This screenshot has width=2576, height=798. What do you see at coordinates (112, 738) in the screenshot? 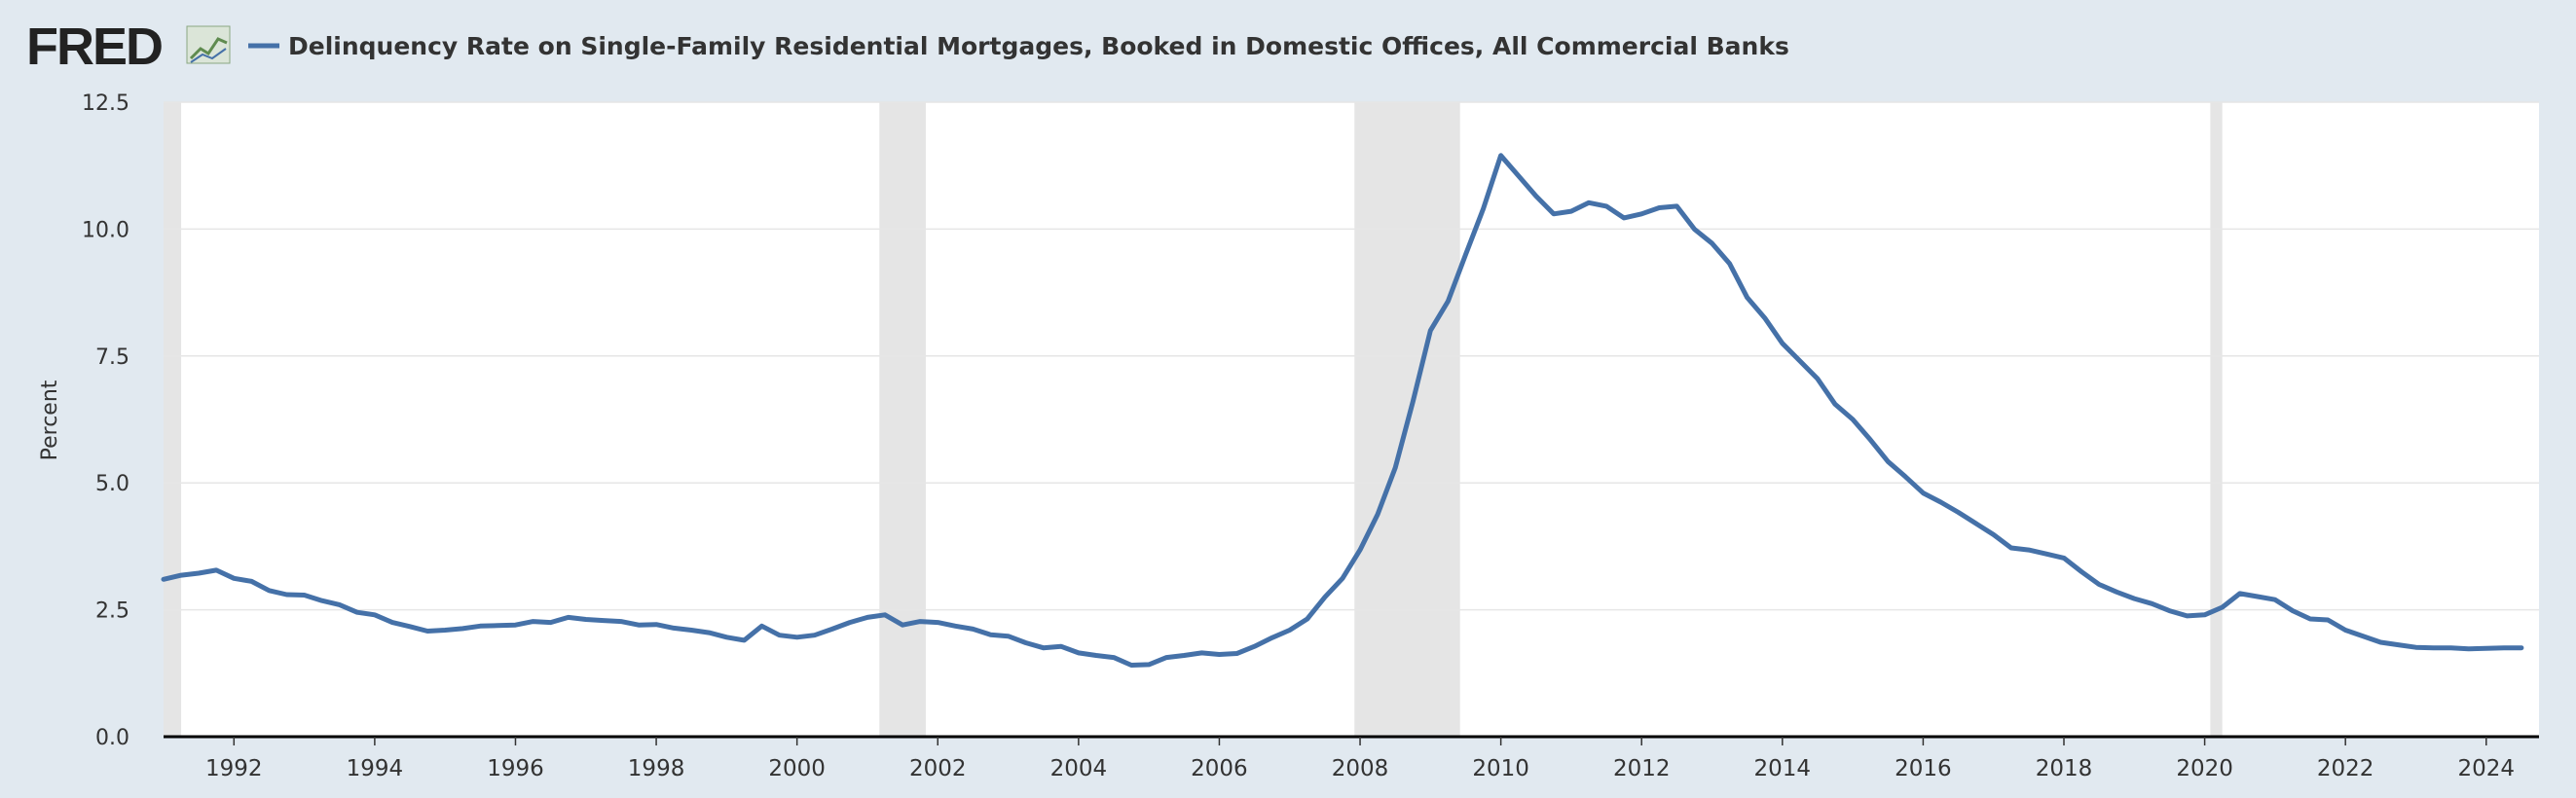
I see `y-tick-label: 0.0` at bounding box center [112, 738].